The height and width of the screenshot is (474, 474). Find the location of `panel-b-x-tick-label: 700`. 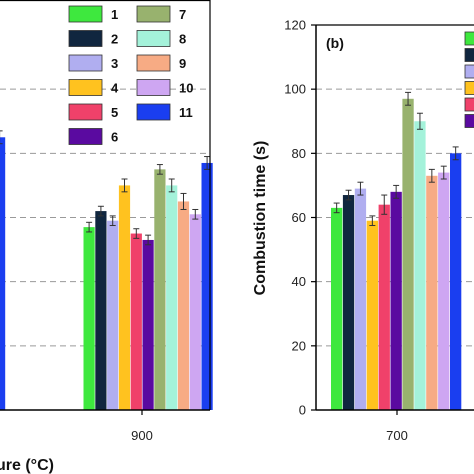

panel-b-x-tick-label: 700 is located at coordinates (397, 435).